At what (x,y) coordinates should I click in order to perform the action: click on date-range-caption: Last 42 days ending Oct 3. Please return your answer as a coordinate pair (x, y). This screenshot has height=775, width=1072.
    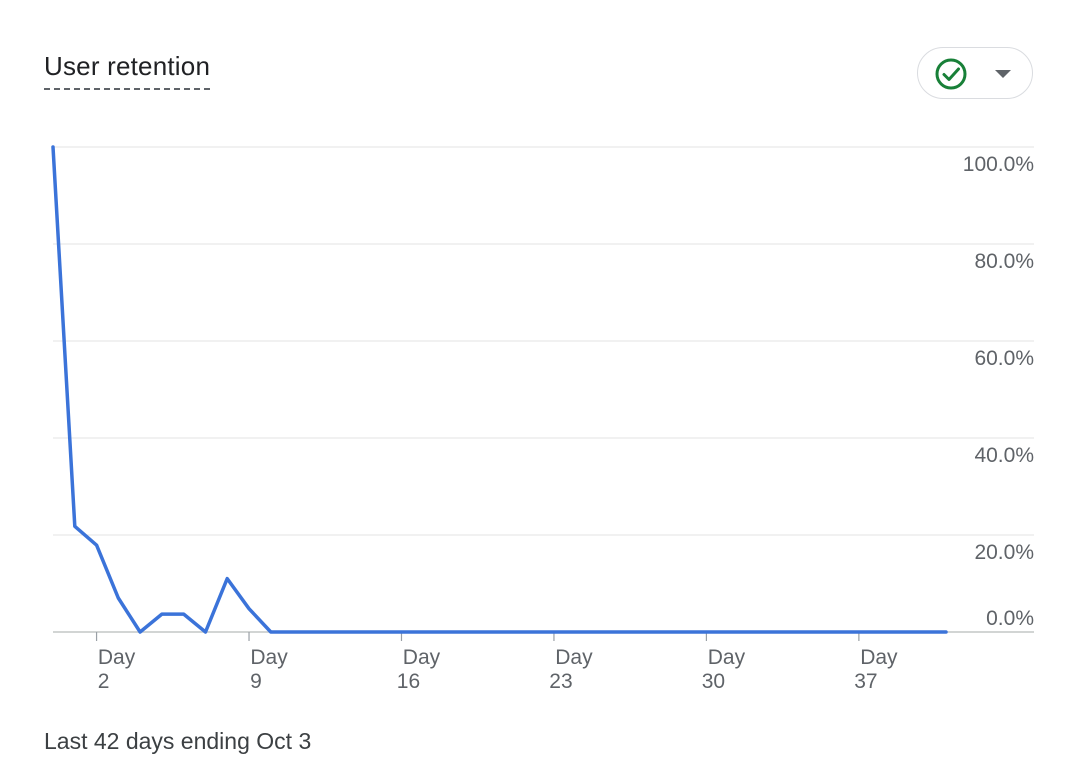
    Looking at the image, I should click on (178, 741).